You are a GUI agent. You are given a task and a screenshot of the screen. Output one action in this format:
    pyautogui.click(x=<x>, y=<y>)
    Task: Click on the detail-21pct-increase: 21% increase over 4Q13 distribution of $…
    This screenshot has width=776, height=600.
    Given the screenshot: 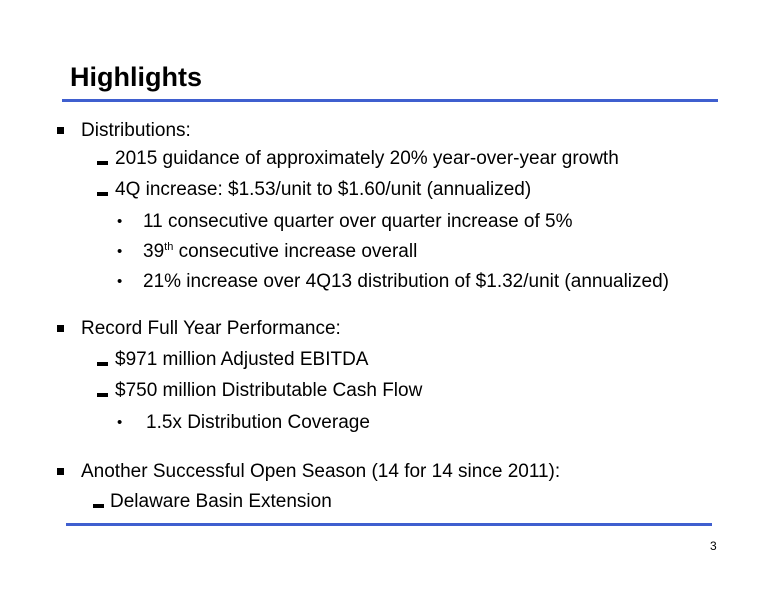 What is the action you would take?
    pyautogui.click(x=406, y=281)
    